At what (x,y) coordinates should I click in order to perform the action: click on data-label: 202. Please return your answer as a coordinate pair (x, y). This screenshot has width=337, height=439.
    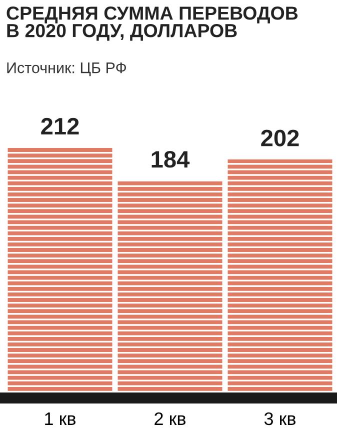
    Looking at the image, I should click on (280, 138).